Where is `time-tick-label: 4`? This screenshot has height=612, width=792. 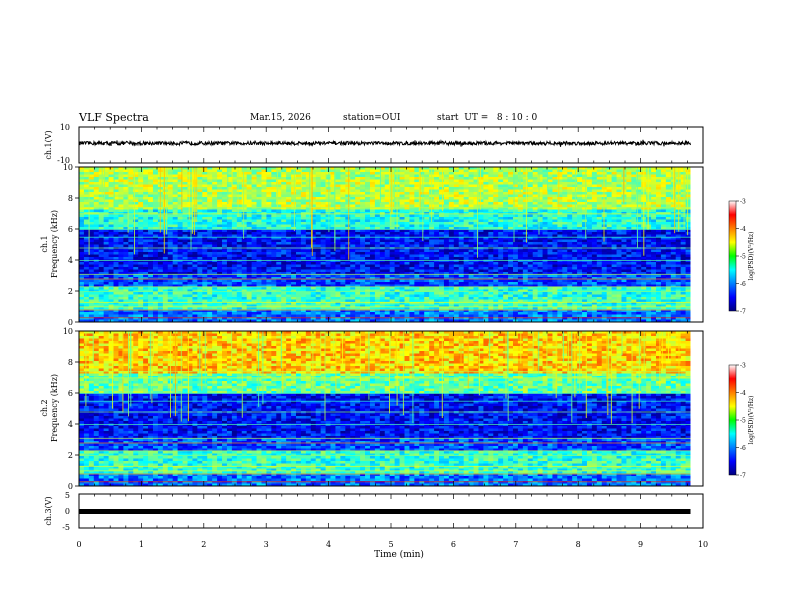 time-tick-label: 4 is located at coordinates (328, 544).